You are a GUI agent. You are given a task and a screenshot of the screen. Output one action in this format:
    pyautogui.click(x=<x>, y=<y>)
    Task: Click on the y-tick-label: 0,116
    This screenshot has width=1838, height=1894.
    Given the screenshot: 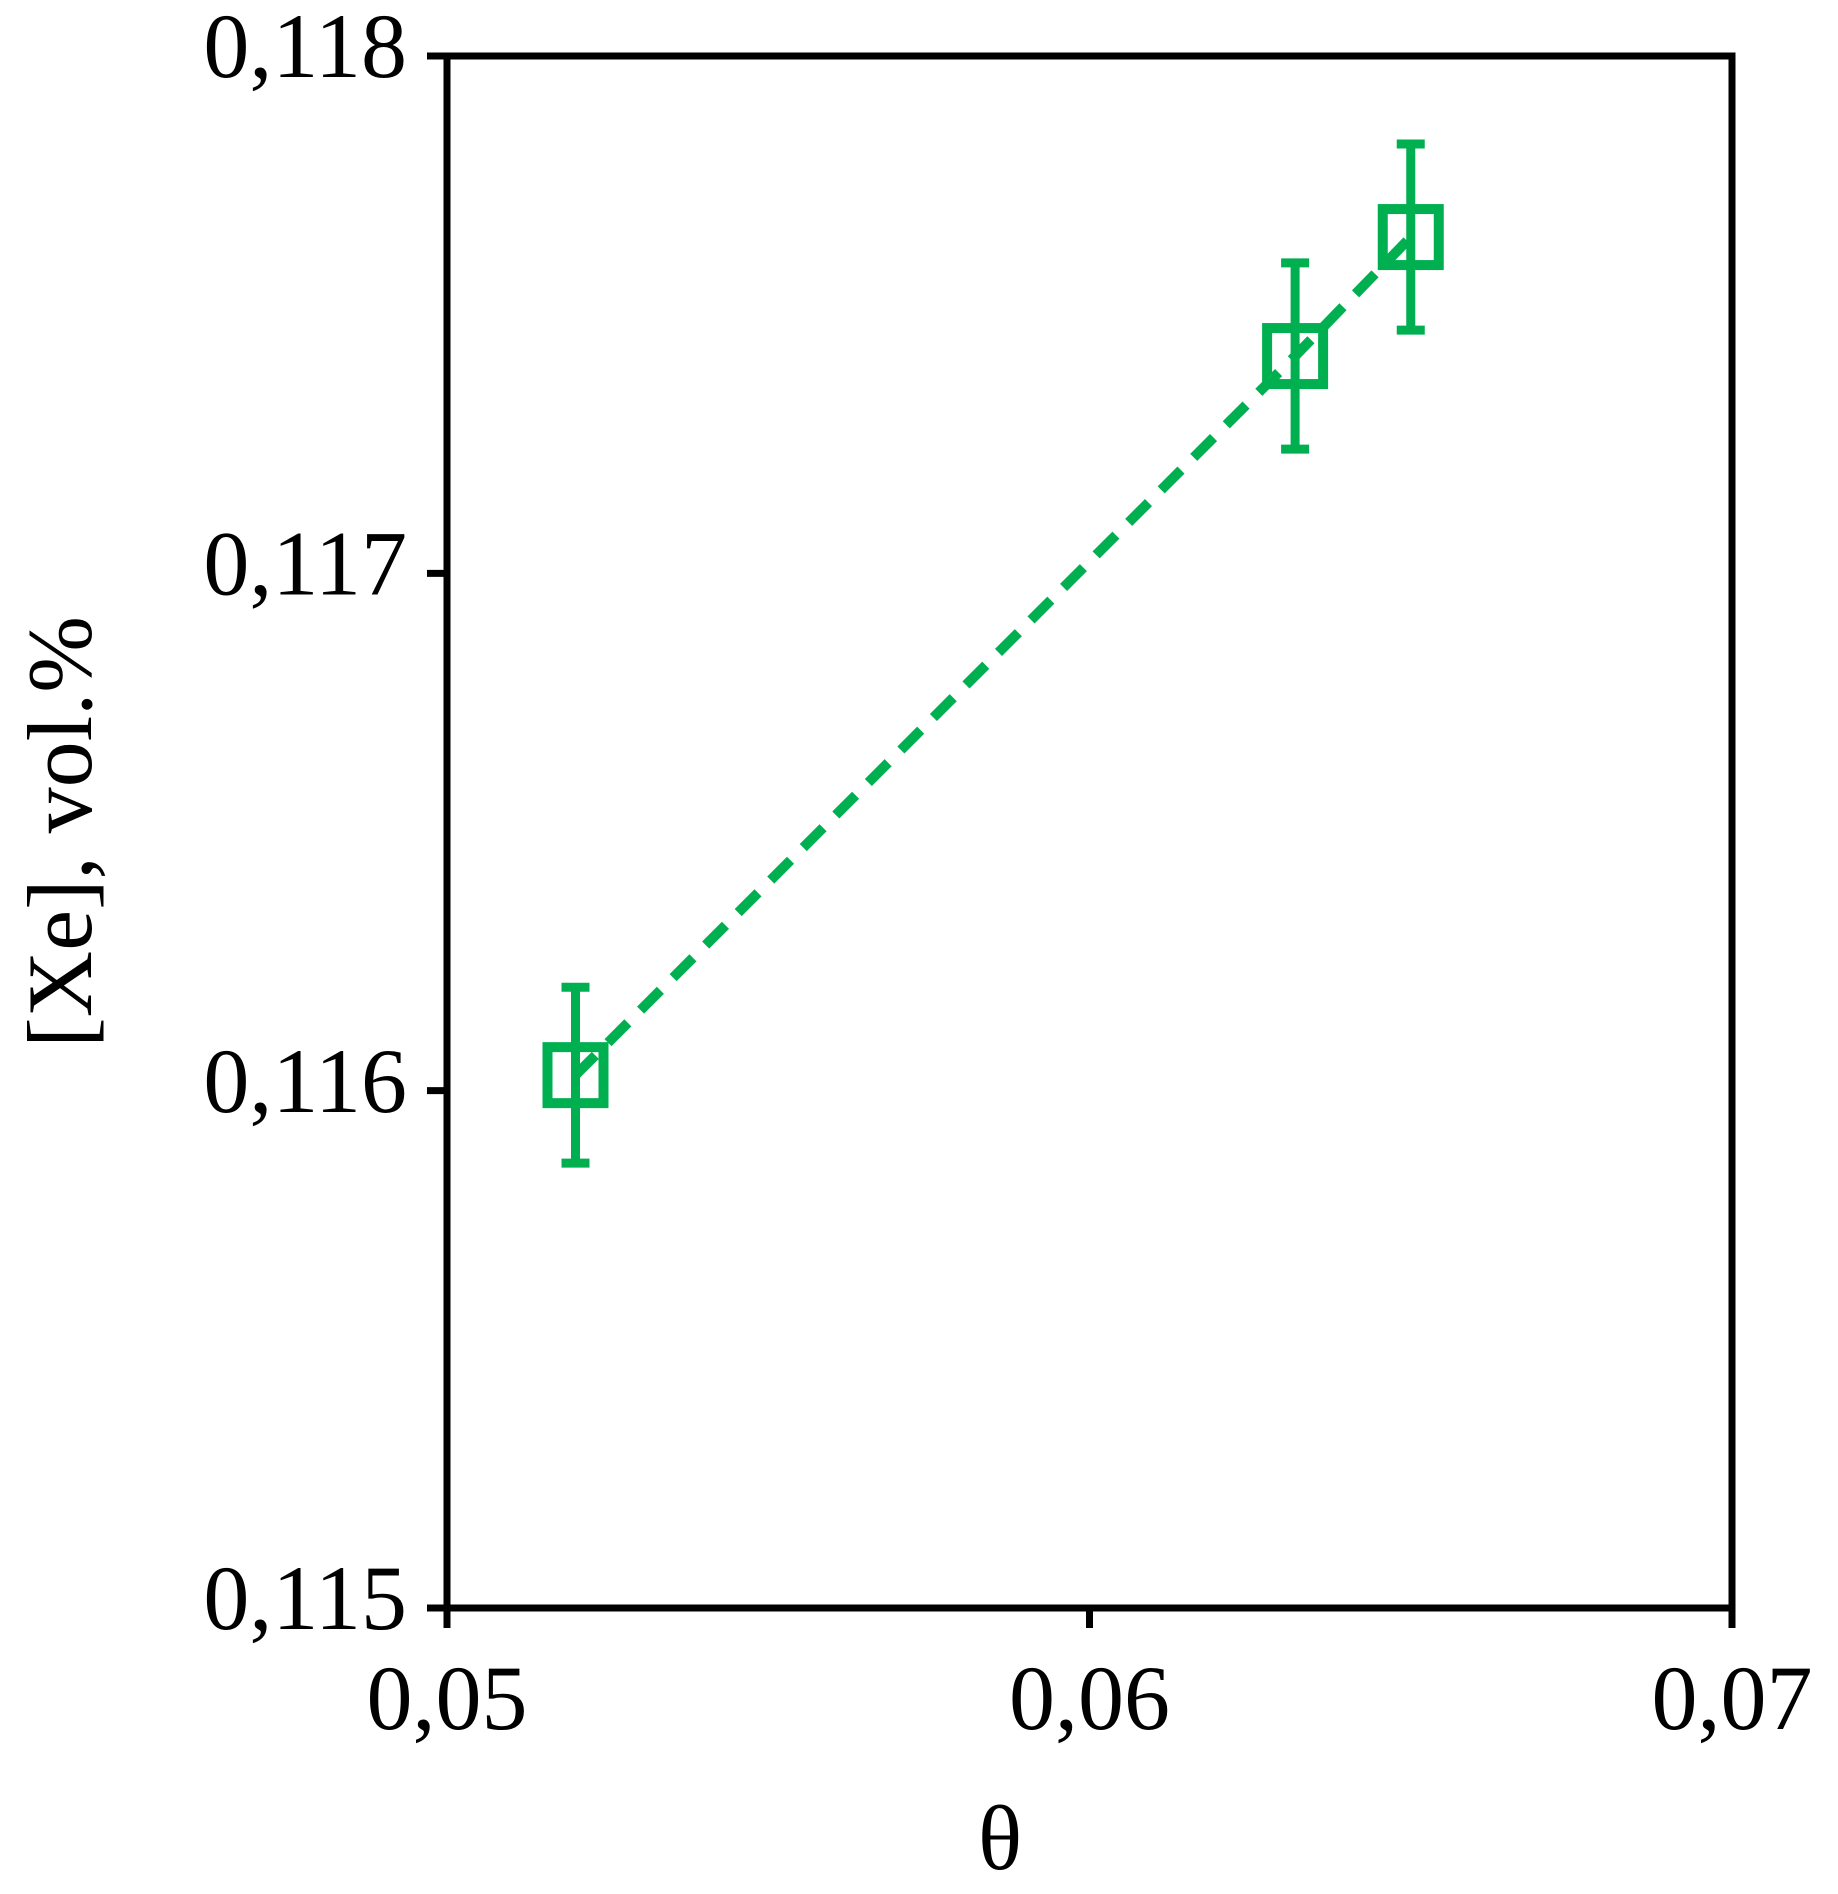 What is the action you would take?
    pyautogui.click(x=305, y=1081)
    